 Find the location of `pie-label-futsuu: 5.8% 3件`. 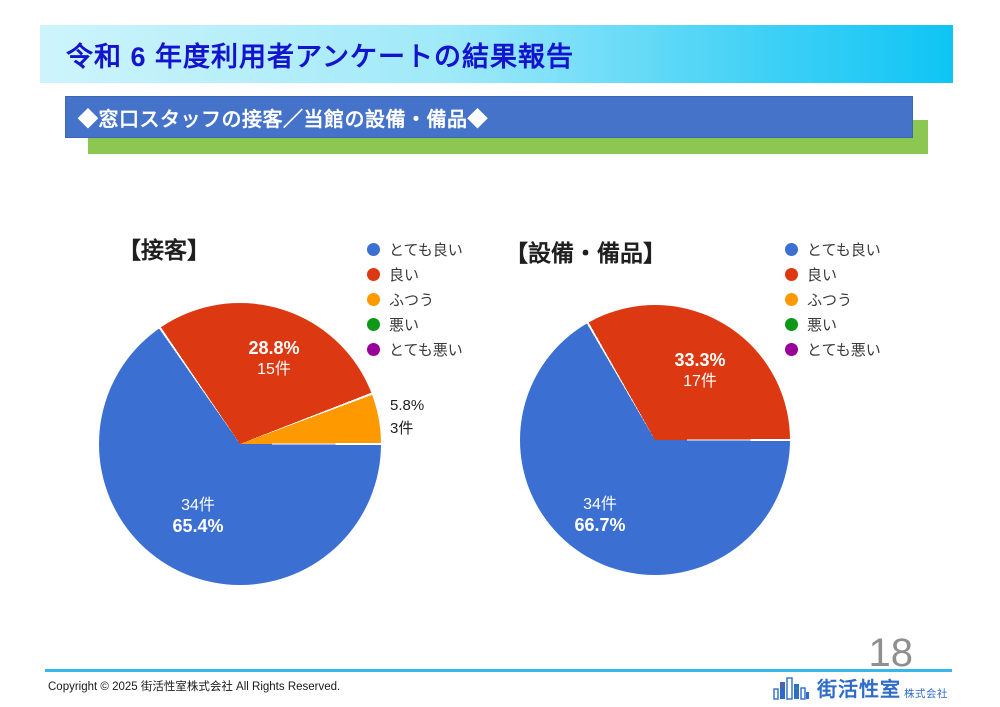

pie-label-futsuu: 5.8% 3件 is located at coordinates (407, 417).